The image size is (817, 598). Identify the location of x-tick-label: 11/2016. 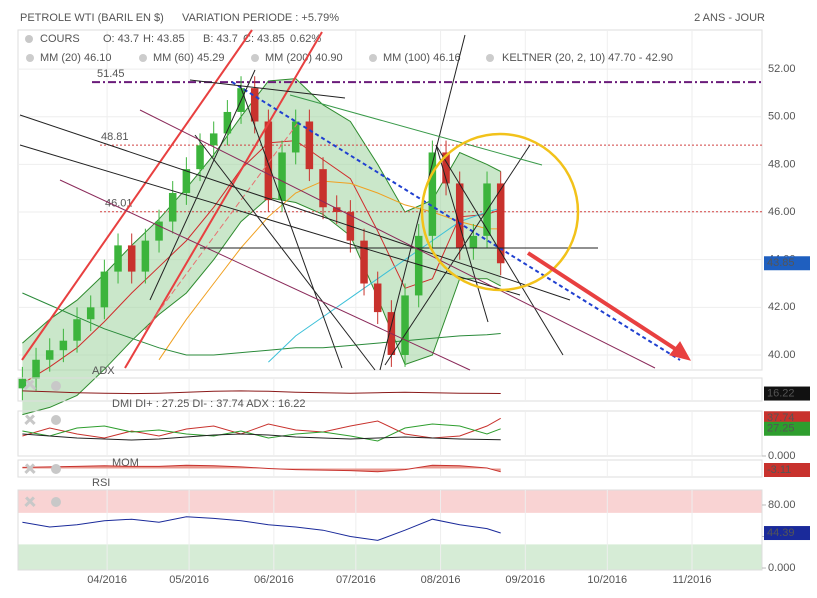
(692, 580).